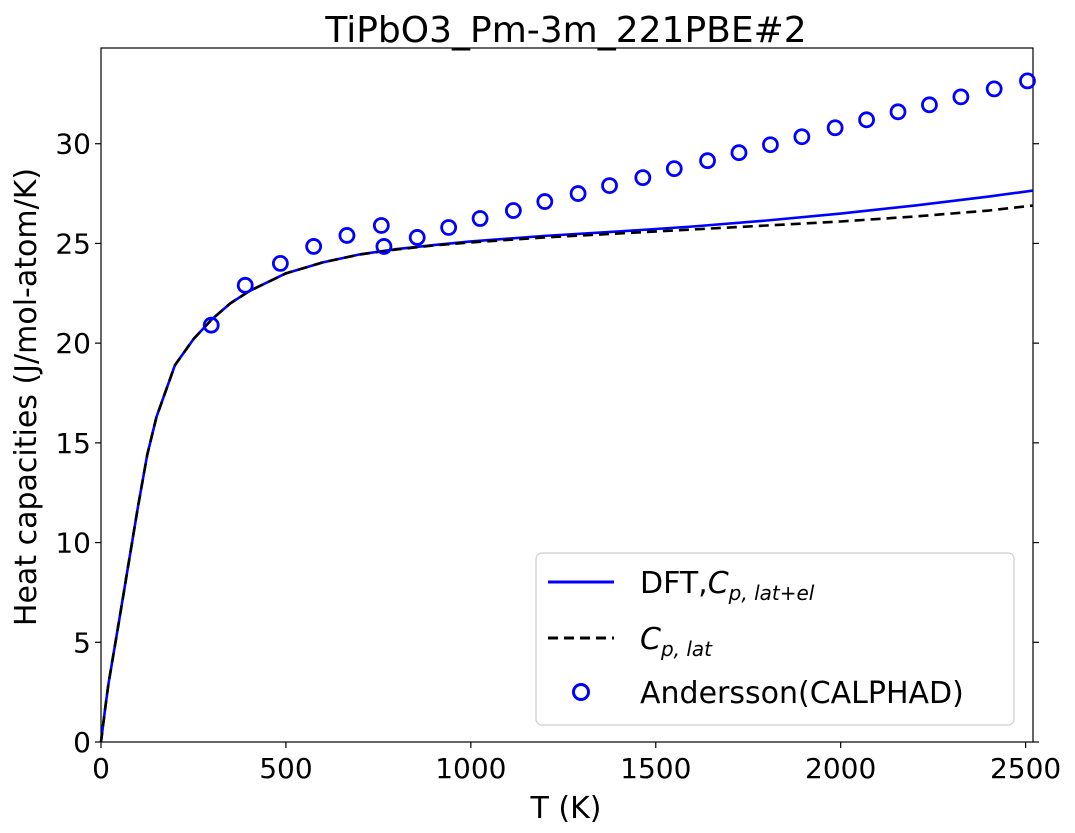 The width and height of the screenshot is (1075, 833). Describe the element at coordinates (73, 543) in the screenshot. I see `y-tick-label-10: 10` at that location.